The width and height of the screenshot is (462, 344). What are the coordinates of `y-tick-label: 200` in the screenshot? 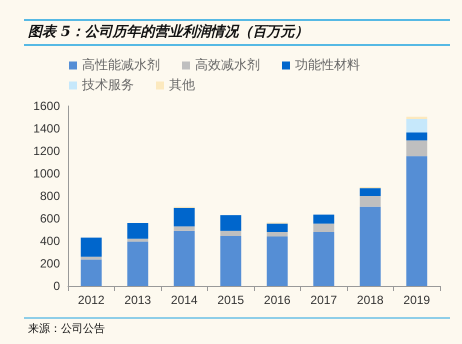 It's located at (50, 263).